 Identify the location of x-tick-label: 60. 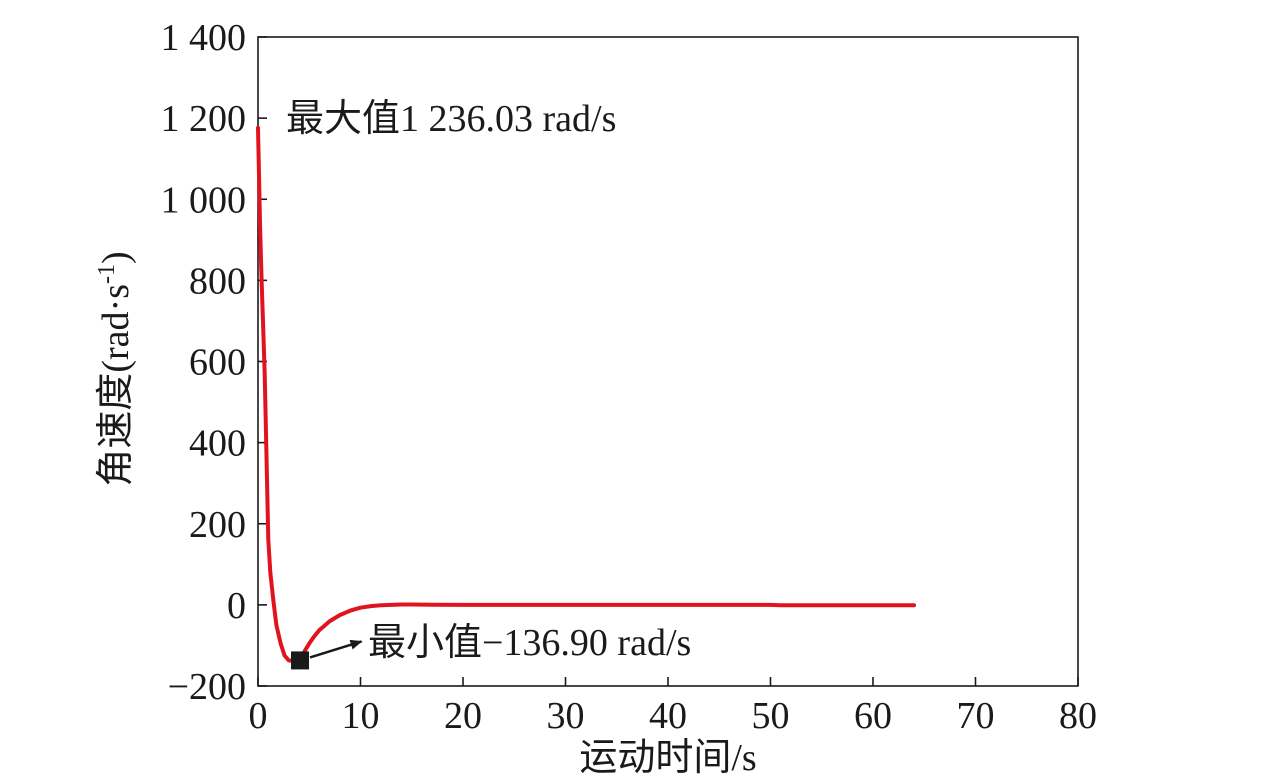
(873, 716).